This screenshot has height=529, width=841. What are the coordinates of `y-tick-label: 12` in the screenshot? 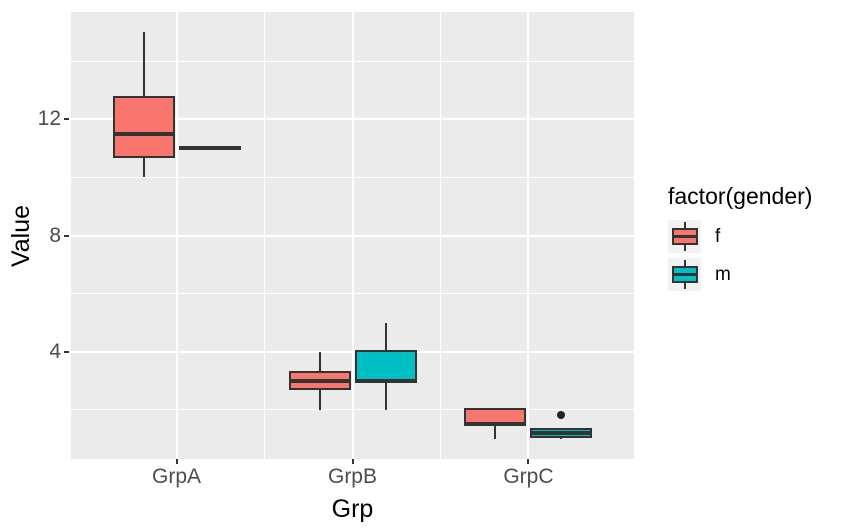 It's located at (49, 119).